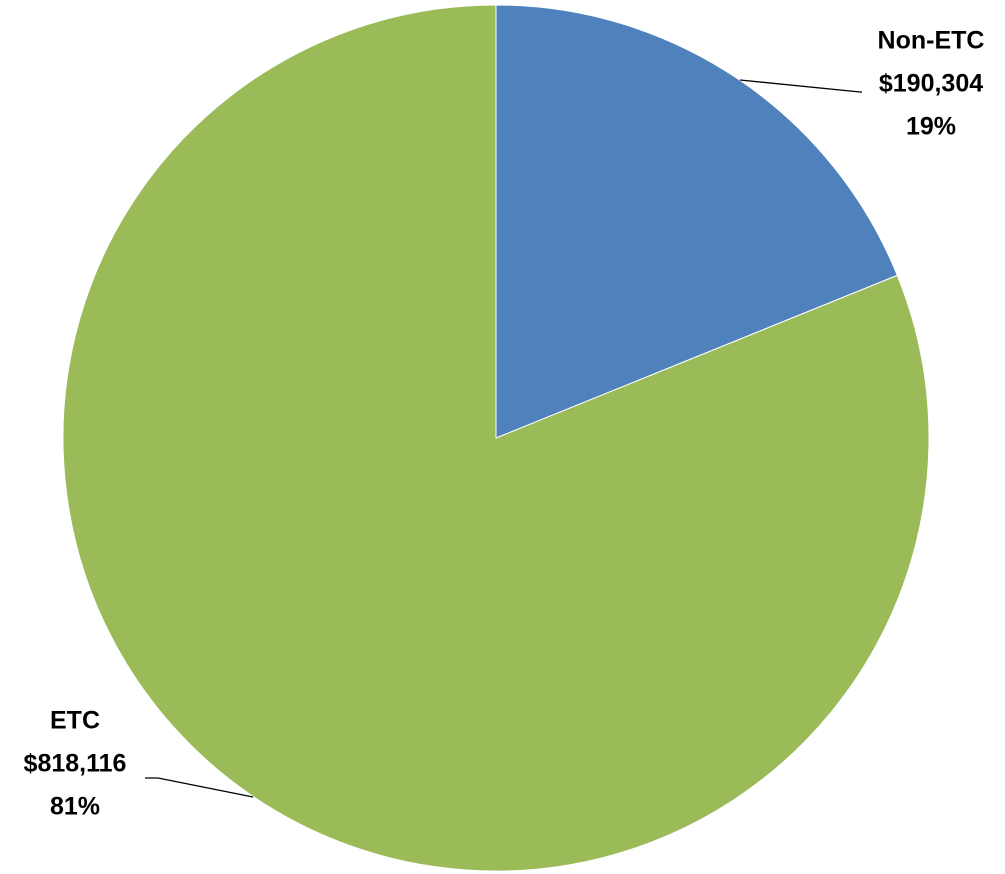  I want to click on percent-label: 19%, so click(931, 127).